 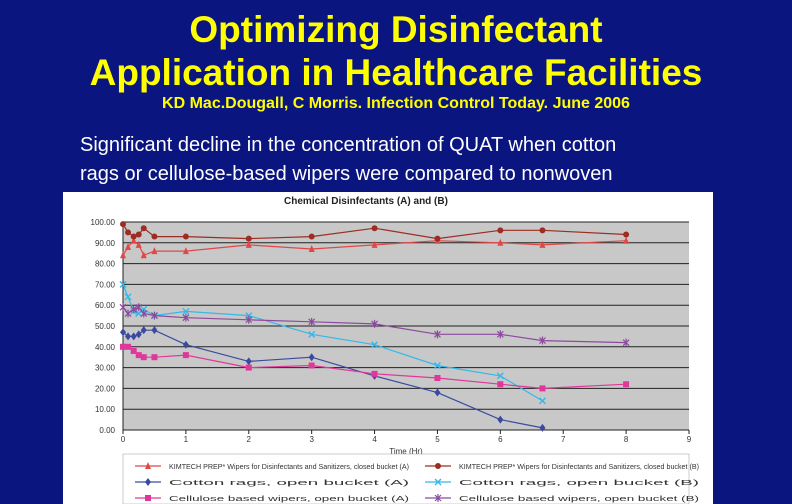 I want to click on x-tick-label: 0, so click(x=123, y=439).